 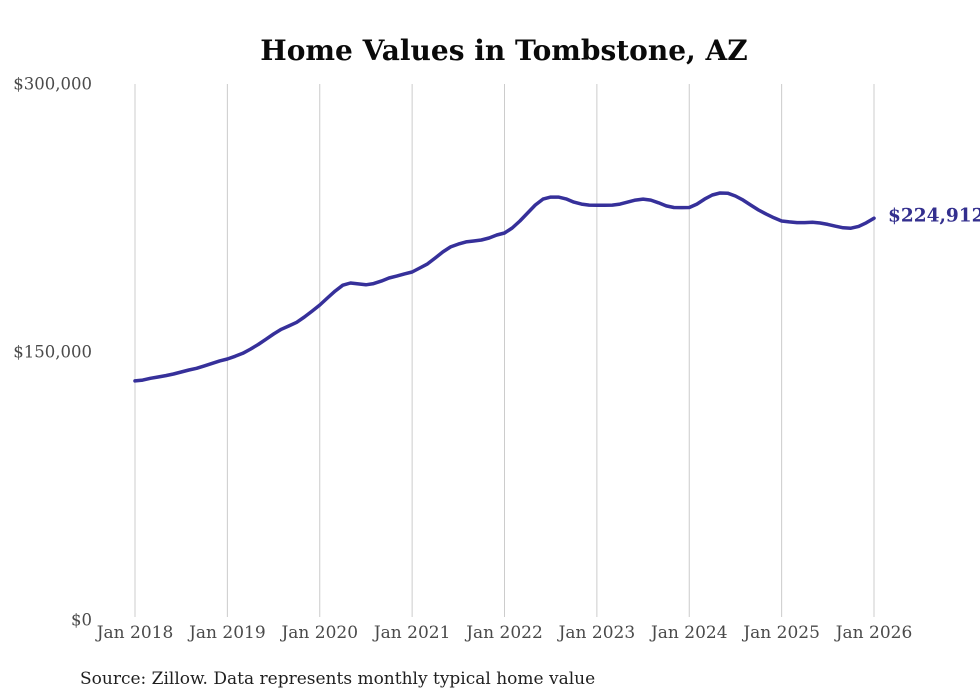 What do you see at coordinates (503, 50) in the screenshot?
I see `chart-title: Home Values in Tombstone, AZ` at bounding box center [503, 50].